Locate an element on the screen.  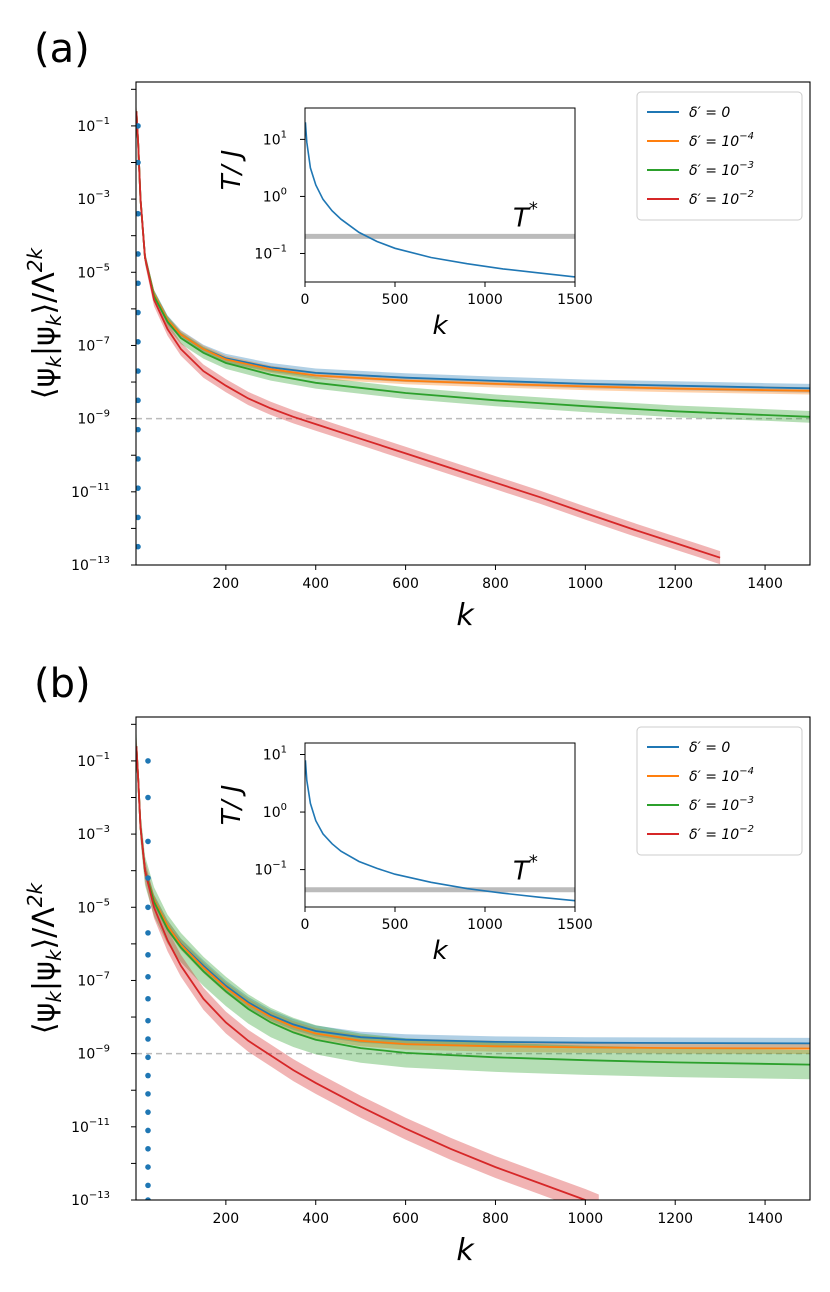
inset-x-label: k is located at coordinates (440, 951).